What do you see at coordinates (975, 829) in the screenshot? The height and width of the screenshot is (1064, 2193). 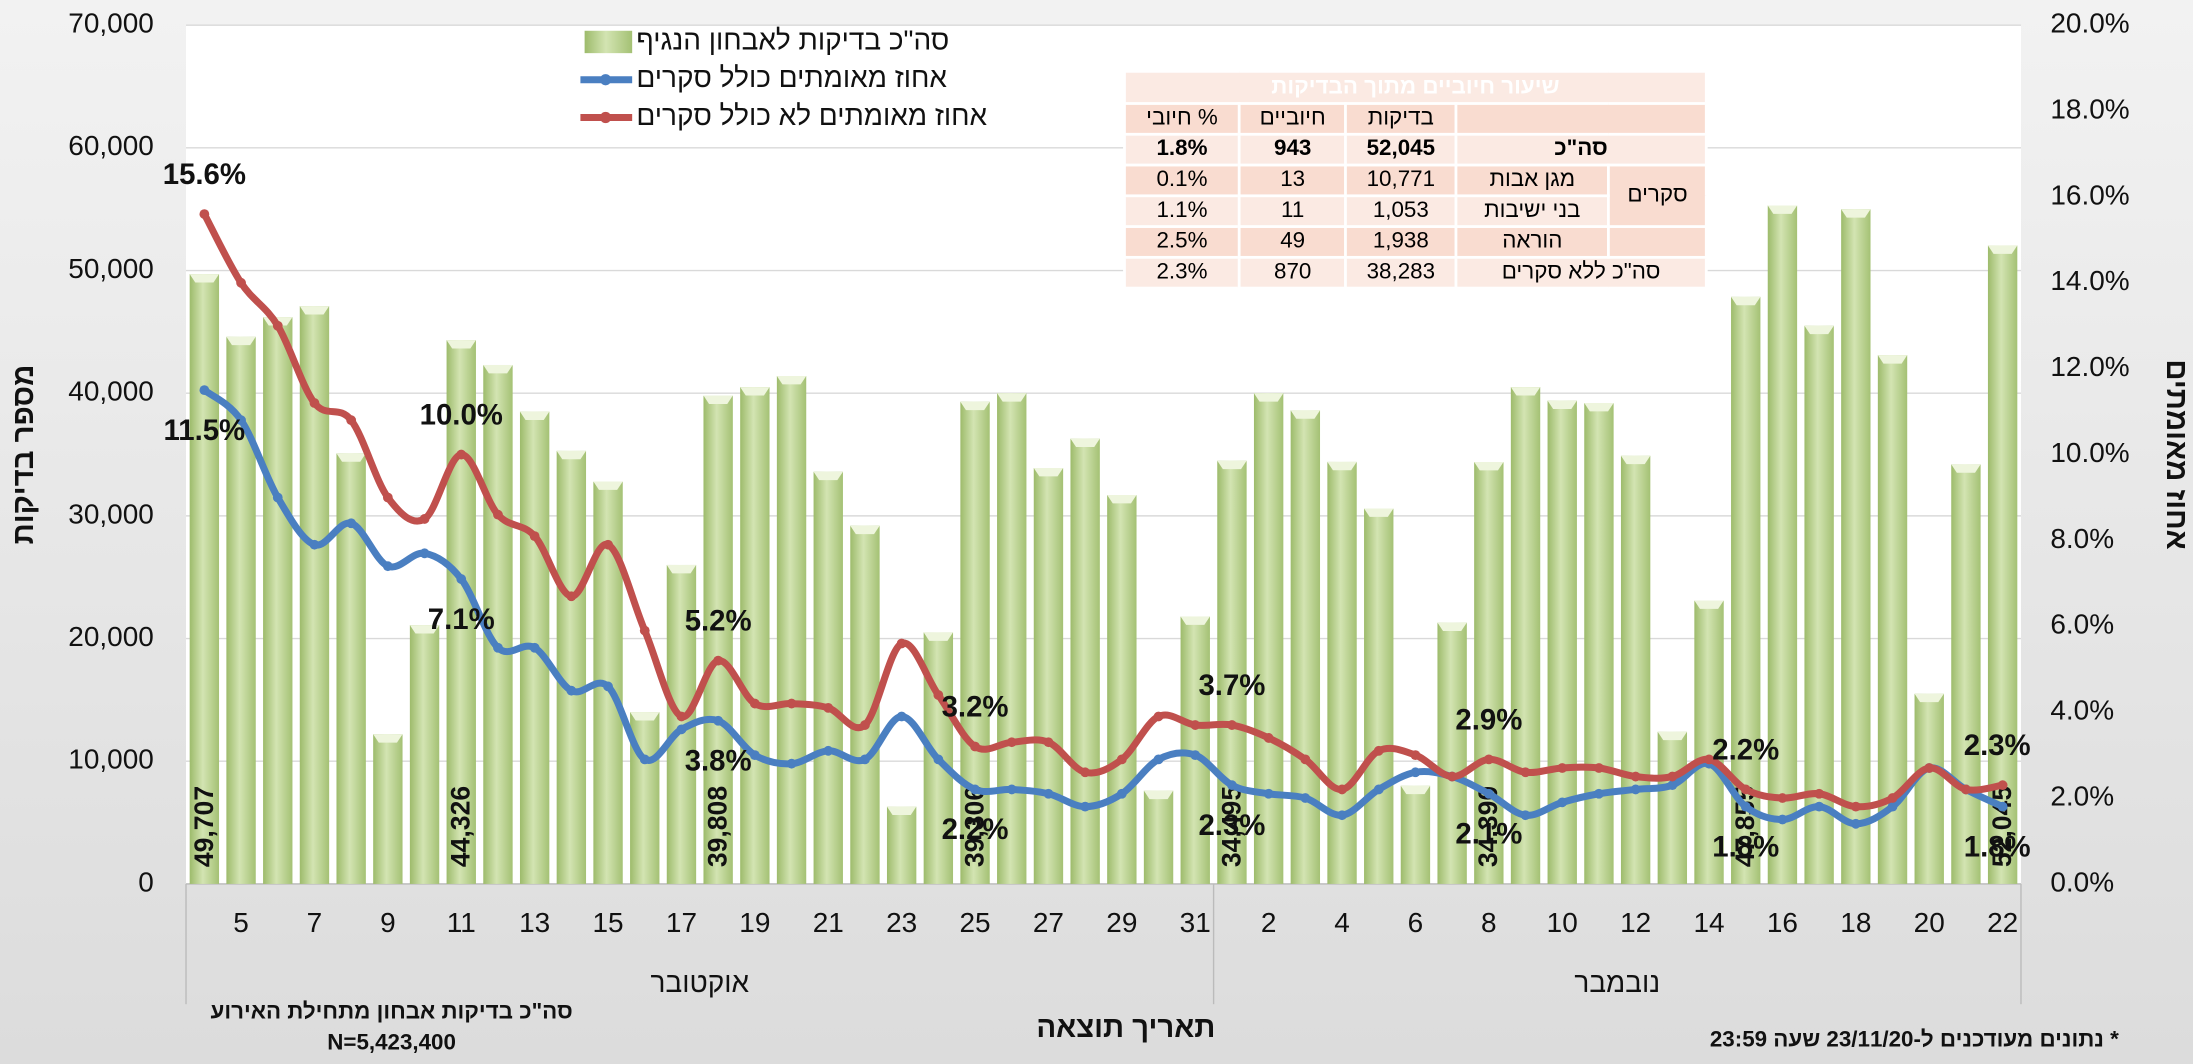 I see `line-value-label: 2.2%` at bounding box center [975, 829].